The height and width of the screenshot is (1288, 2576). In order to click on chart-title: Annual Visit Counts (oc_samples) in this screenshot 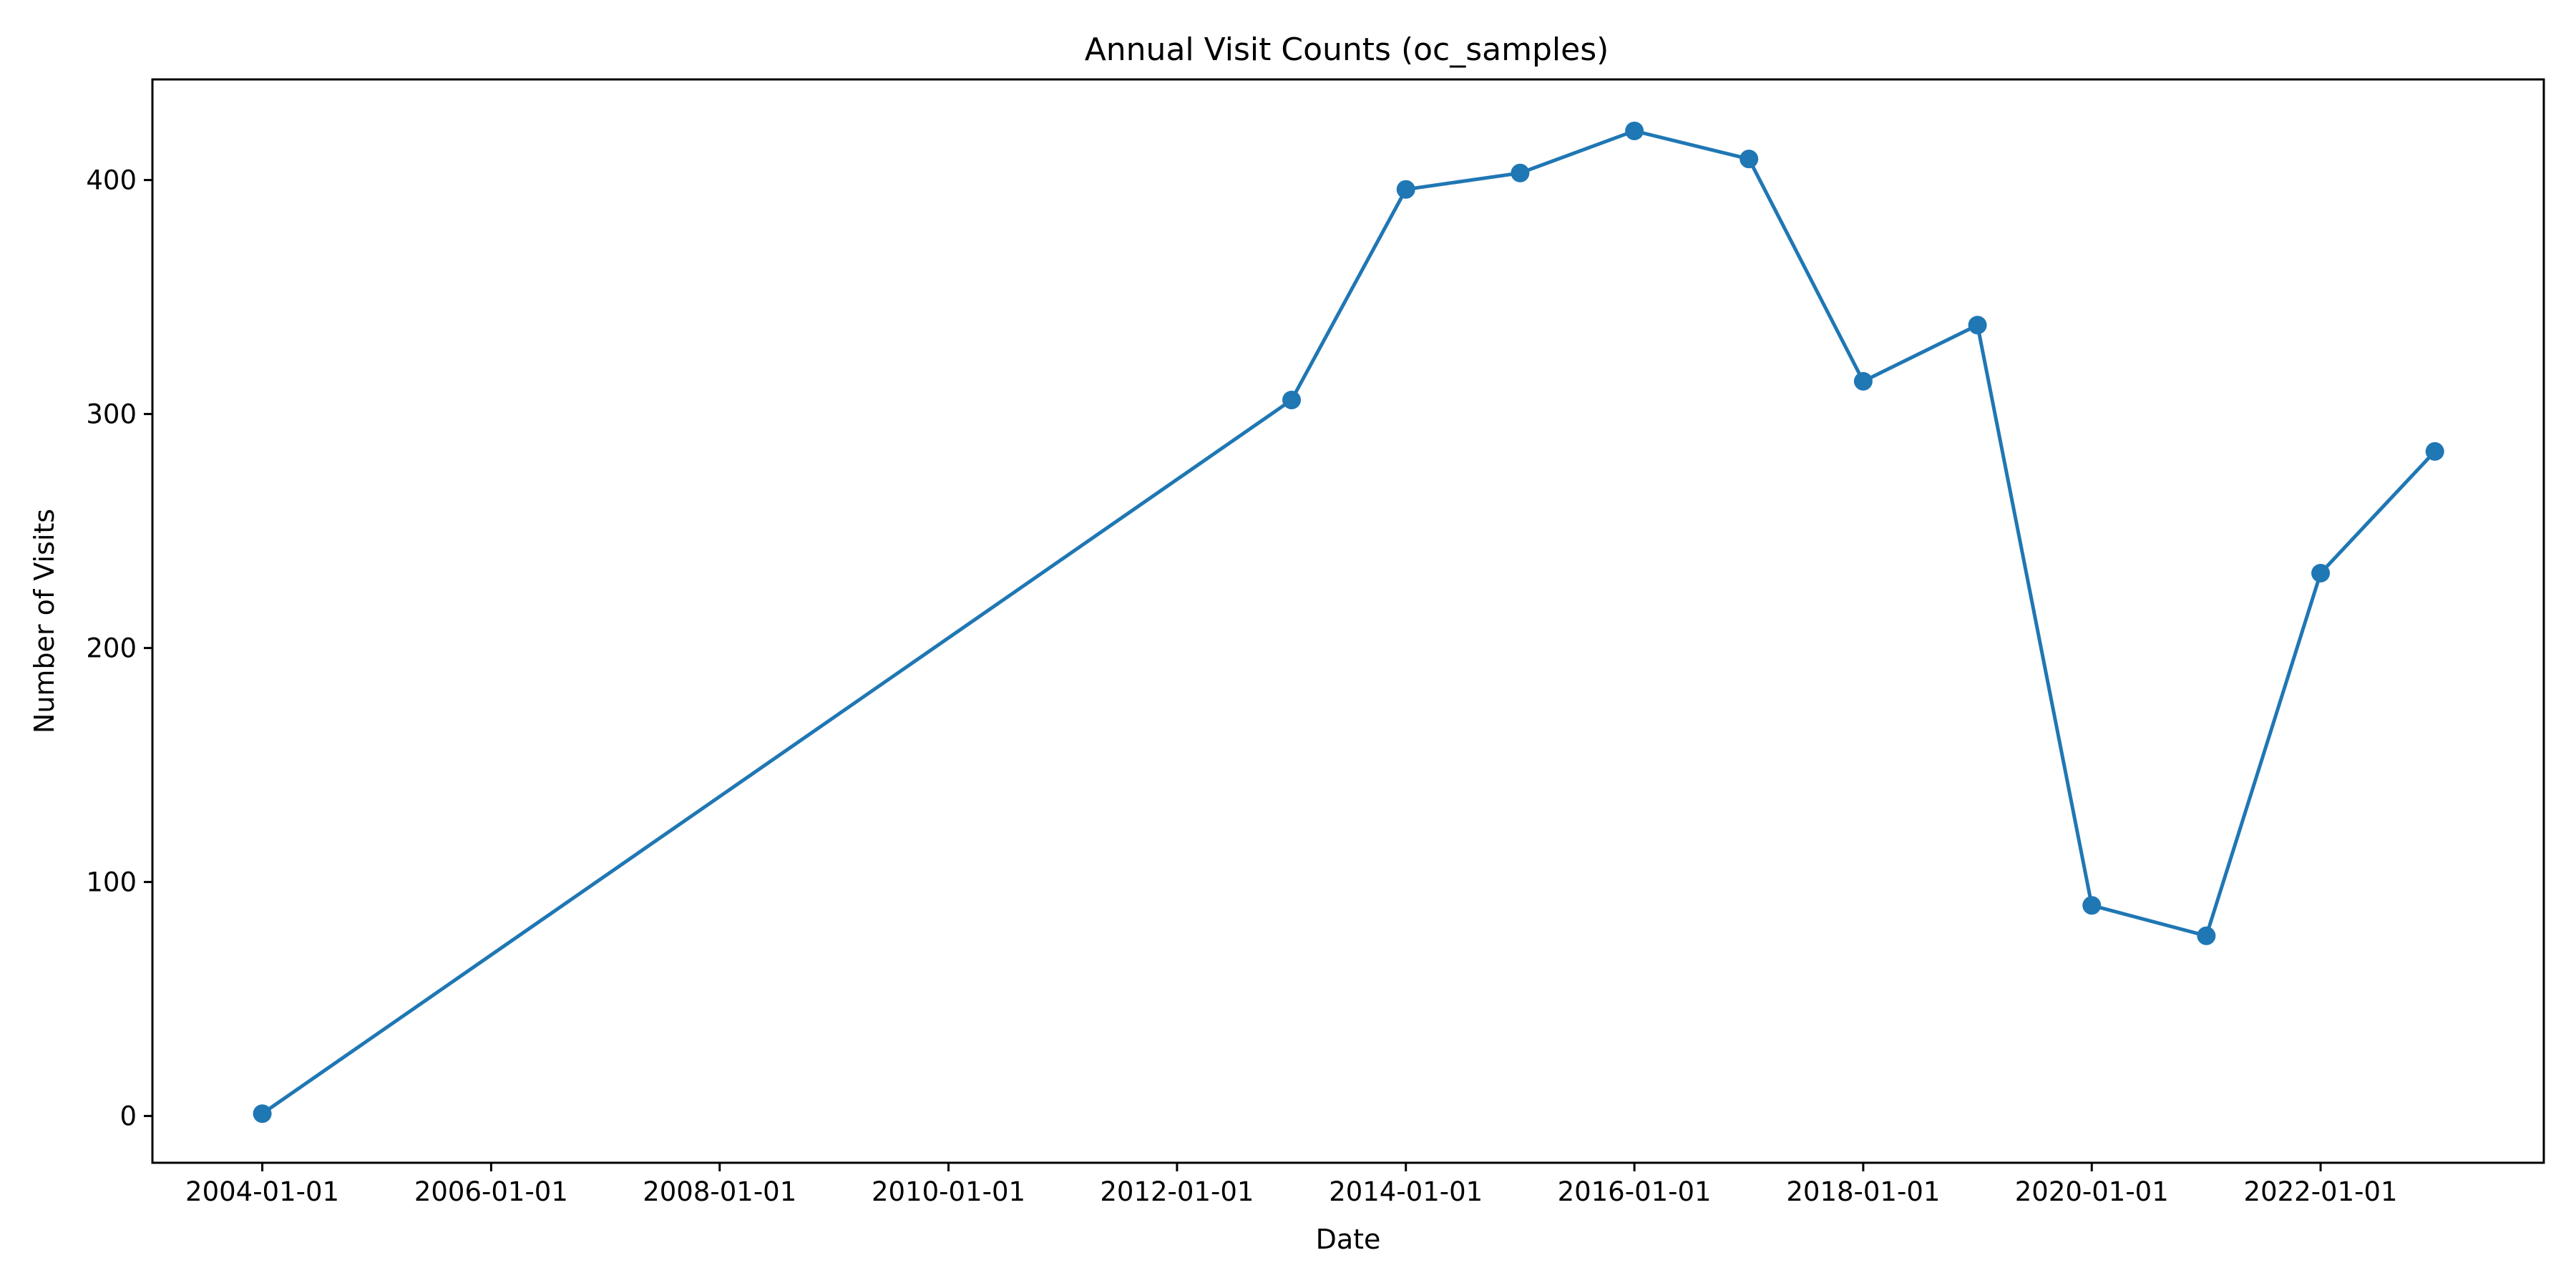, I will do `click(1347, 49)`.